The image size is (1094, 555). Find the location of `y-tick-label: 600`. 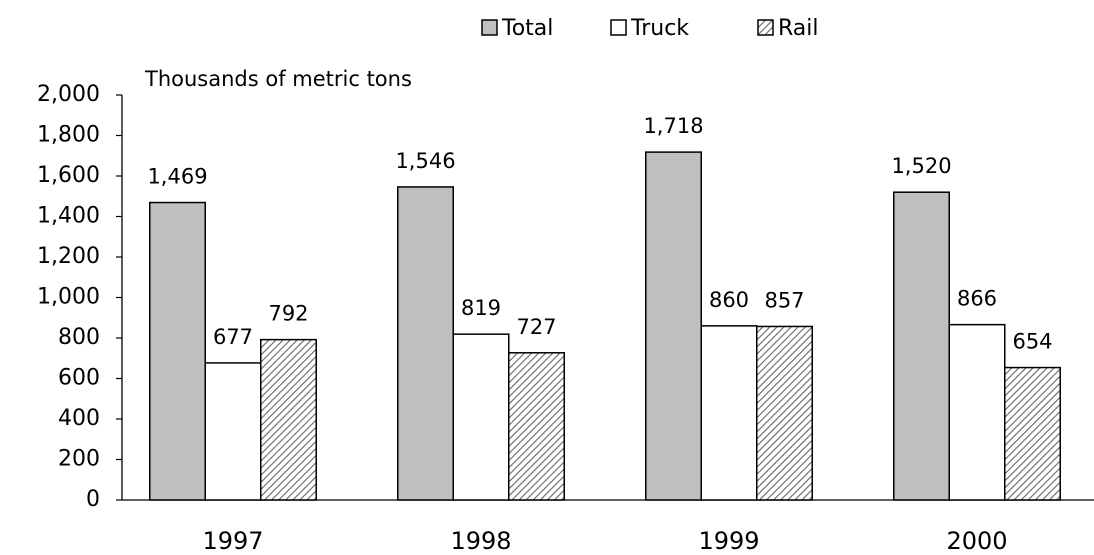

y-tick-label: 600 is located at coordinates (79, 378).